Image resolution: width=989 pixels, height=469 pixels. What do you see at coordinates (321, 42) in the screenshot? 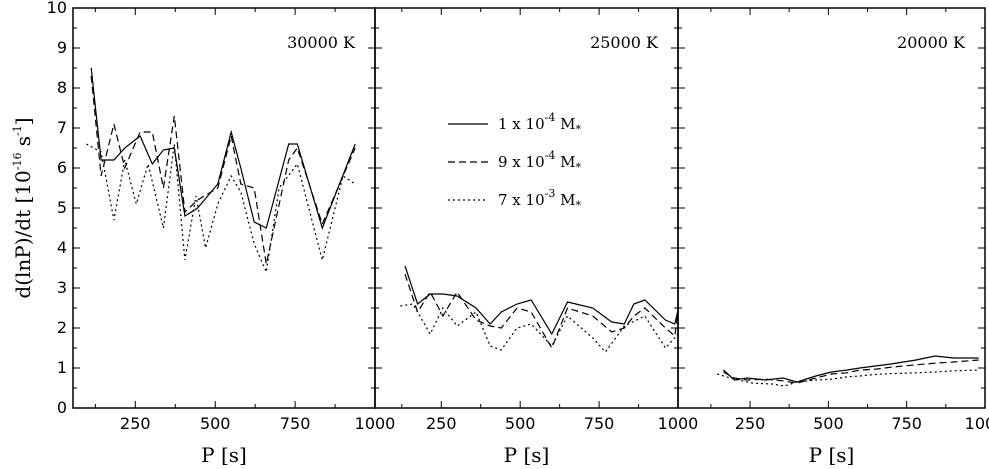
I see `panel-label: 30000 K` at bounding box center [321, 42].